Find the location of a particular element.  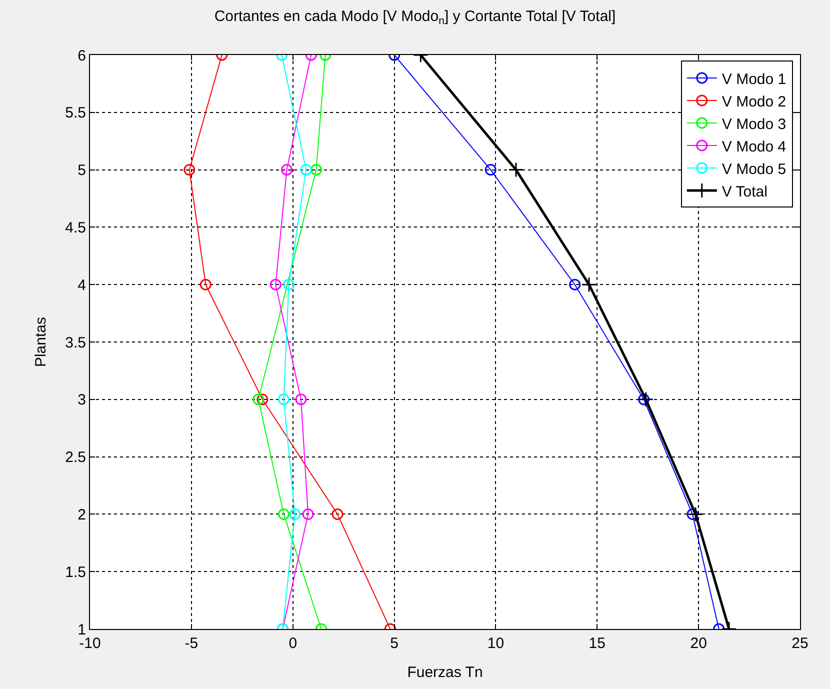

legend-label: V Modo 1 is located at coordinates (754, 79).